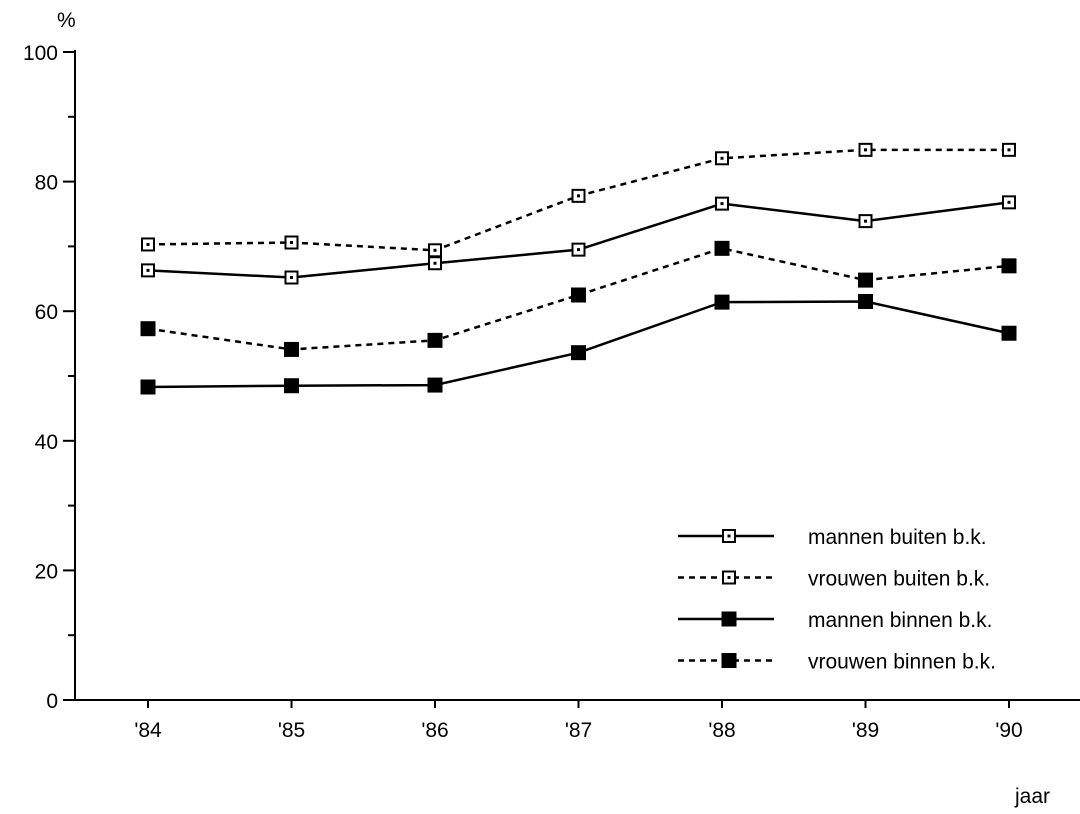 The image size is (1080, 814). What do you see at coordinates (148, 730) in the screenshot?
I see `x-tick-label: '84` at bounding box center [148, 730].